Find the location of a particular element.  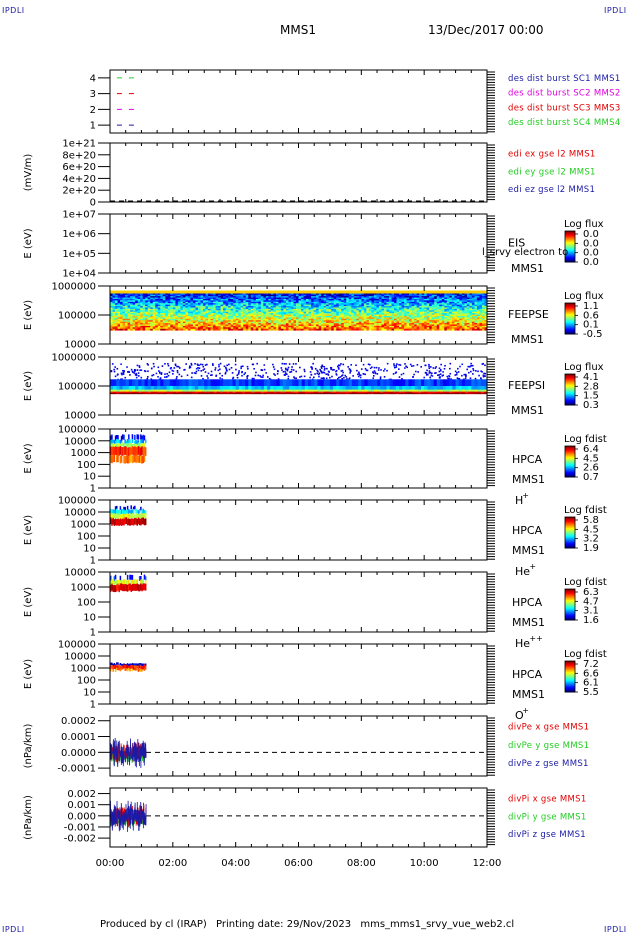

y-tick-label: 1e+07 is located at coordinates (79, 215).